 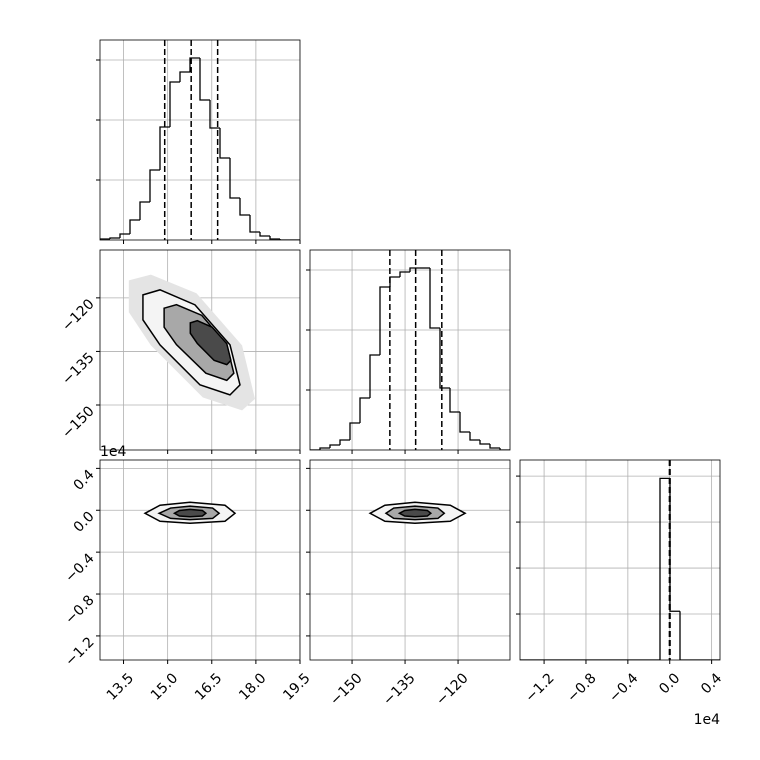 What do you see at coordinates (346, 689) in the screenshot?
I see `x-tick-label: −150` at bounding box center [346, 689].